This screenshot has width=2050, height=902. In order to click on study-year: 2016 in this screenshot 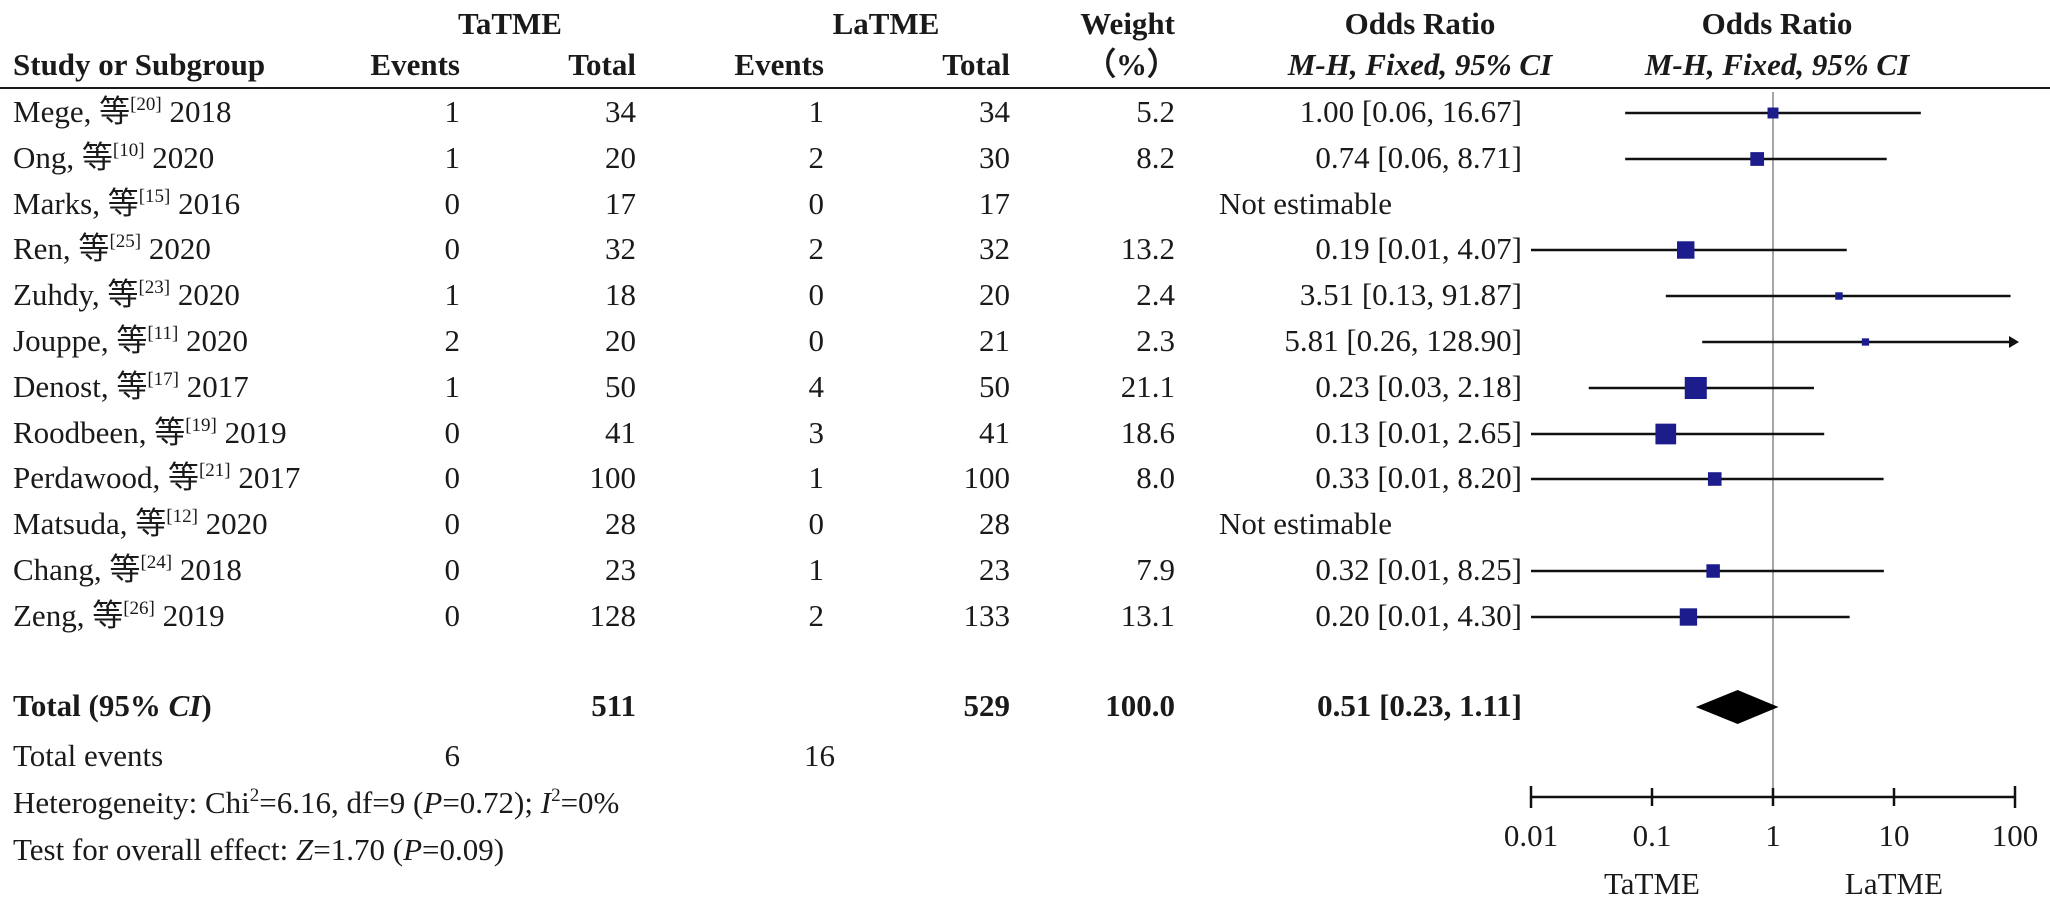, I will do `click(209, 203)`.